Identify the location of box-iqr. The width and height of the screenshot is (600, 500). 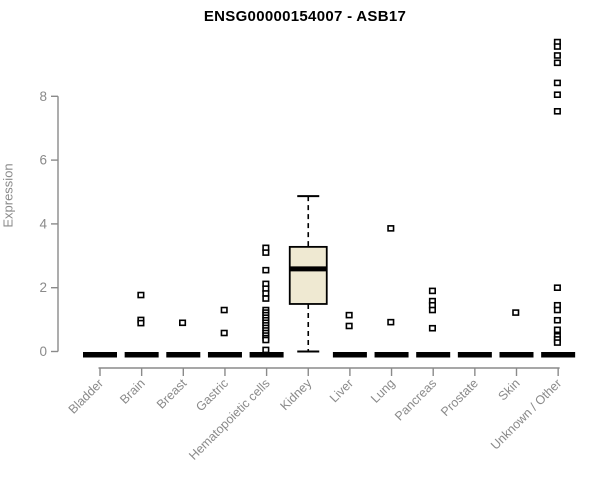
(308, 275).